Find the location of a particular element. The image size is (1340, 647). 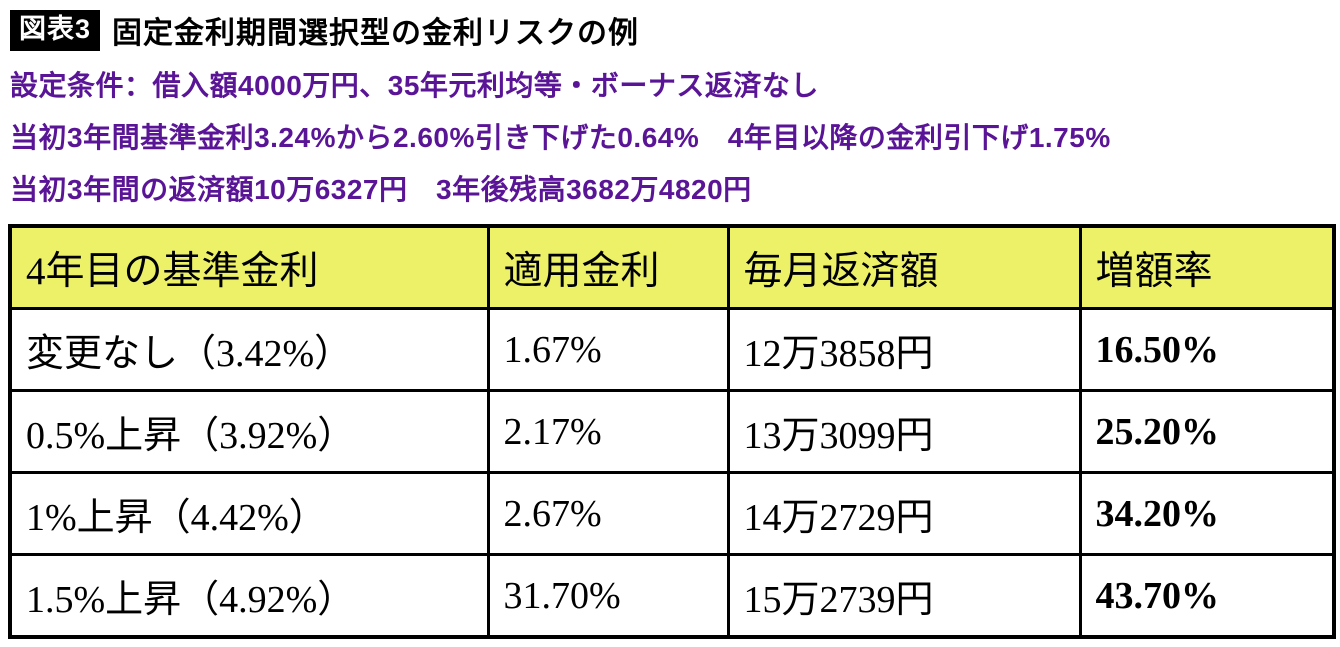

table-cell: 1.5%上昇（4.92%） is located at coordinates (249, 596).